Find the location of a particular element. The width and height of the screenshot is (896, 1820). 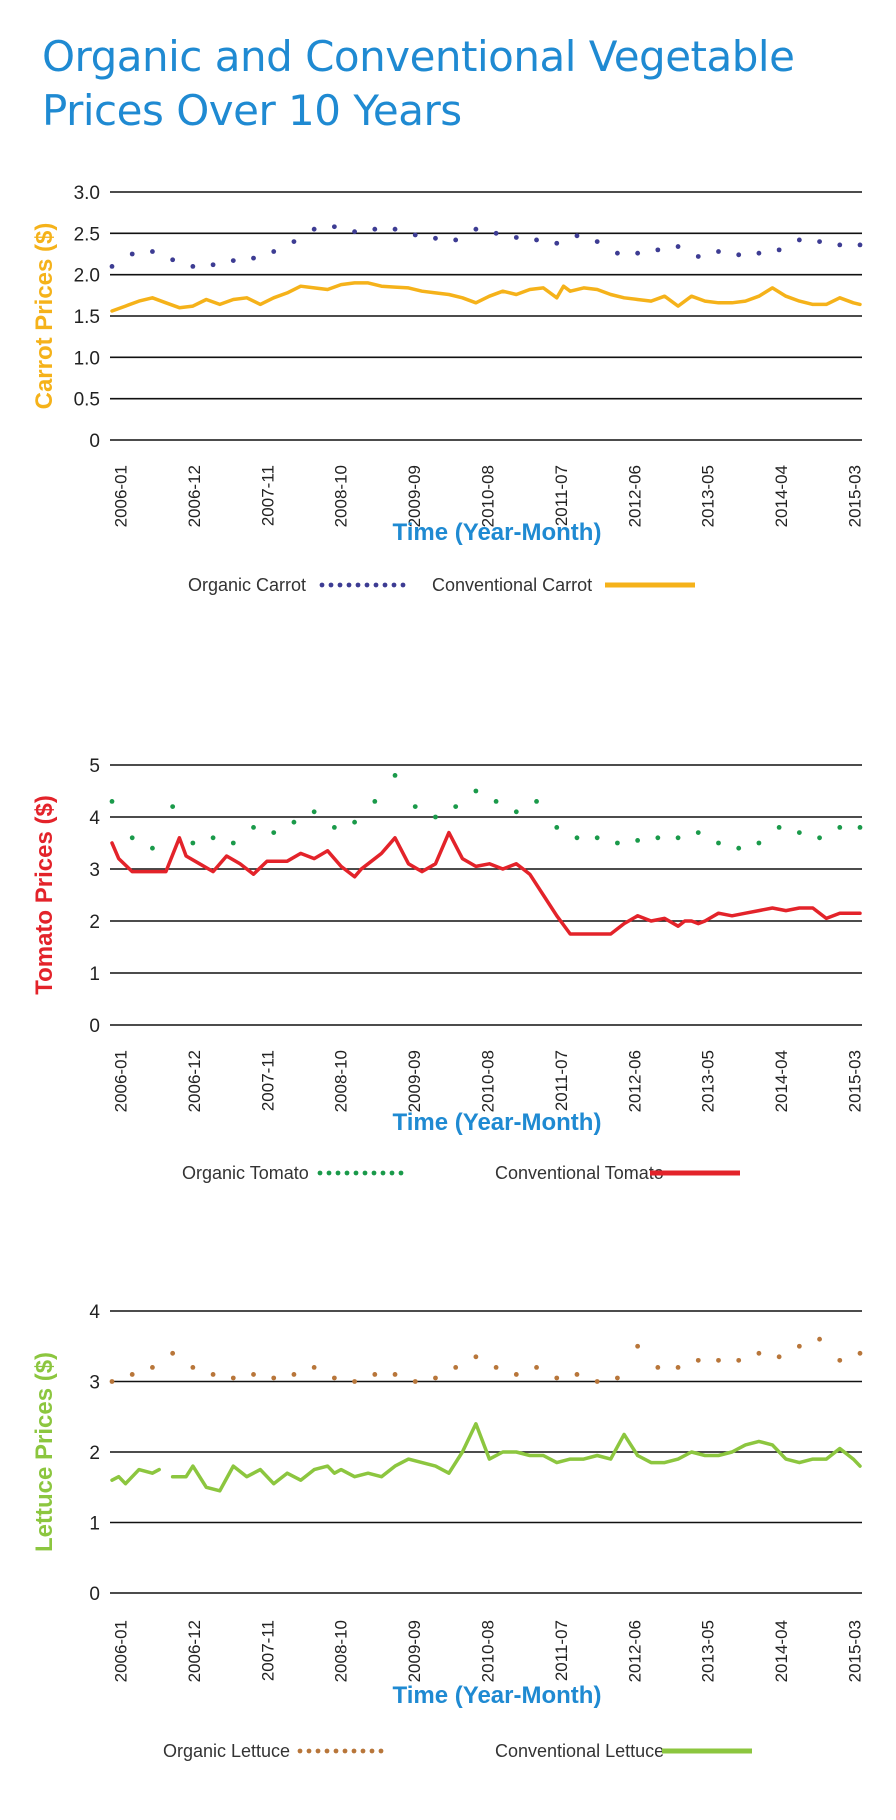

x-tick-label: 2007-11 is located at coordinates (267, 1080).